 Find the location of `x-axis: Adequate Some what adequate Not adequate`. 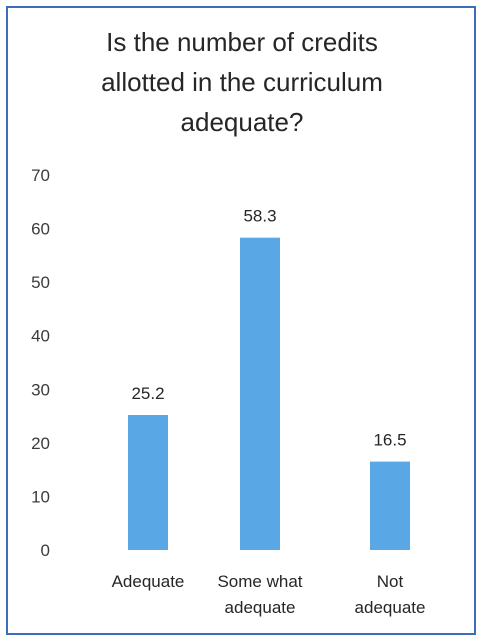

x-axis: Adequate Some what adequate Not adequate is located at coordinates (269, 594).